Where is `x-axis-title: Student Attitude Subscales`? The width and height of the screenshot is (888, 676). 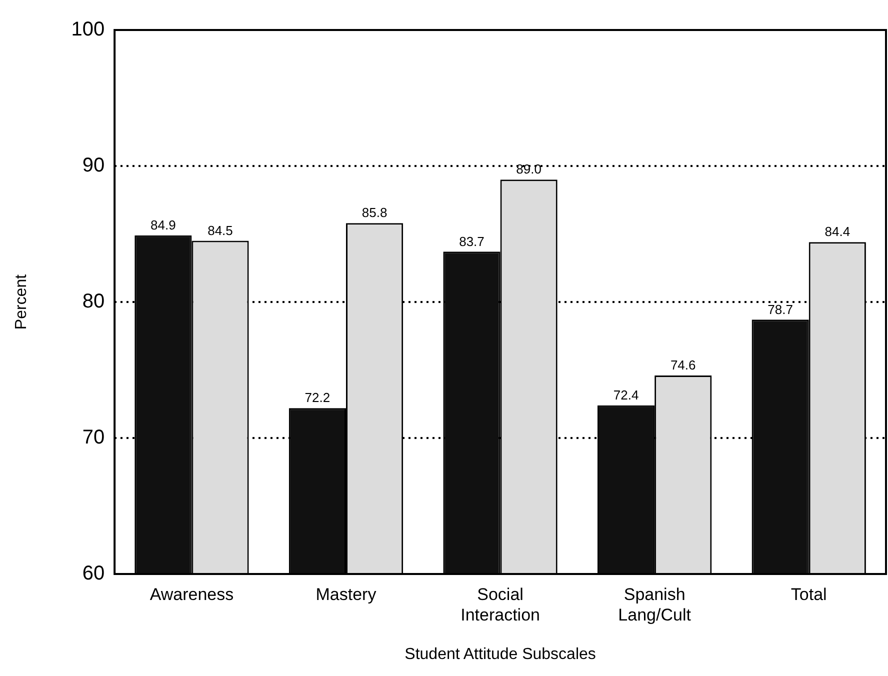
x-axis-title: Student Attitude Subscales is located at coordinates (500, 654).